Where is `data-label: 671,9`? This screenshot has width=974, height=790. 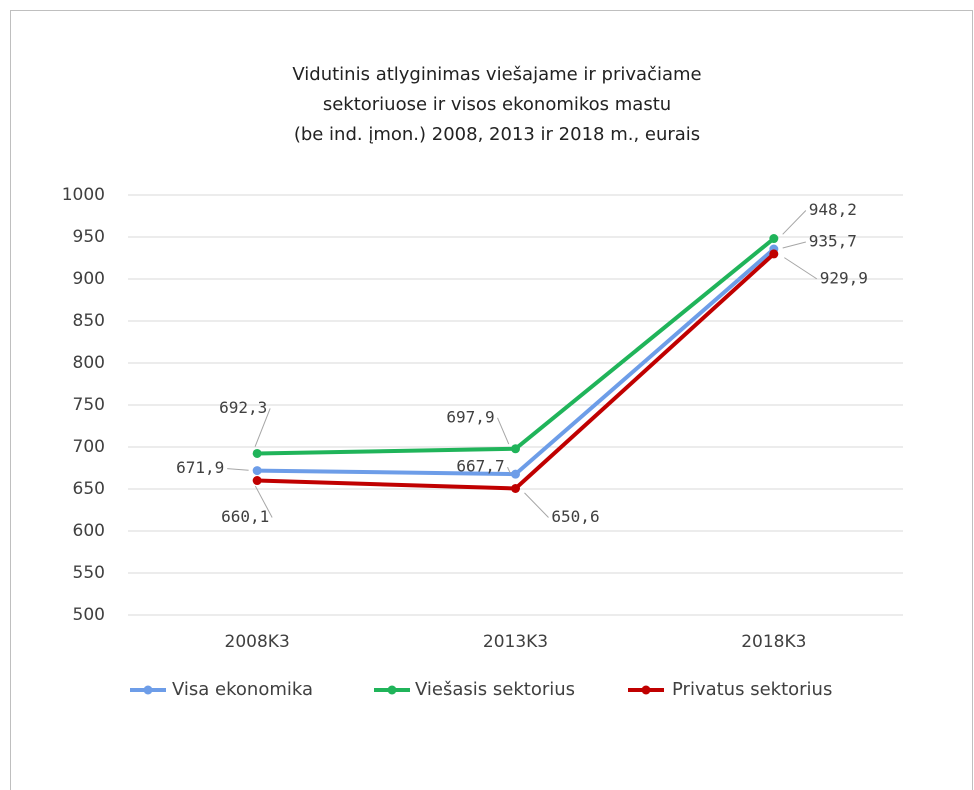
data-label: 671,9 is located at coordinates (200, 467).